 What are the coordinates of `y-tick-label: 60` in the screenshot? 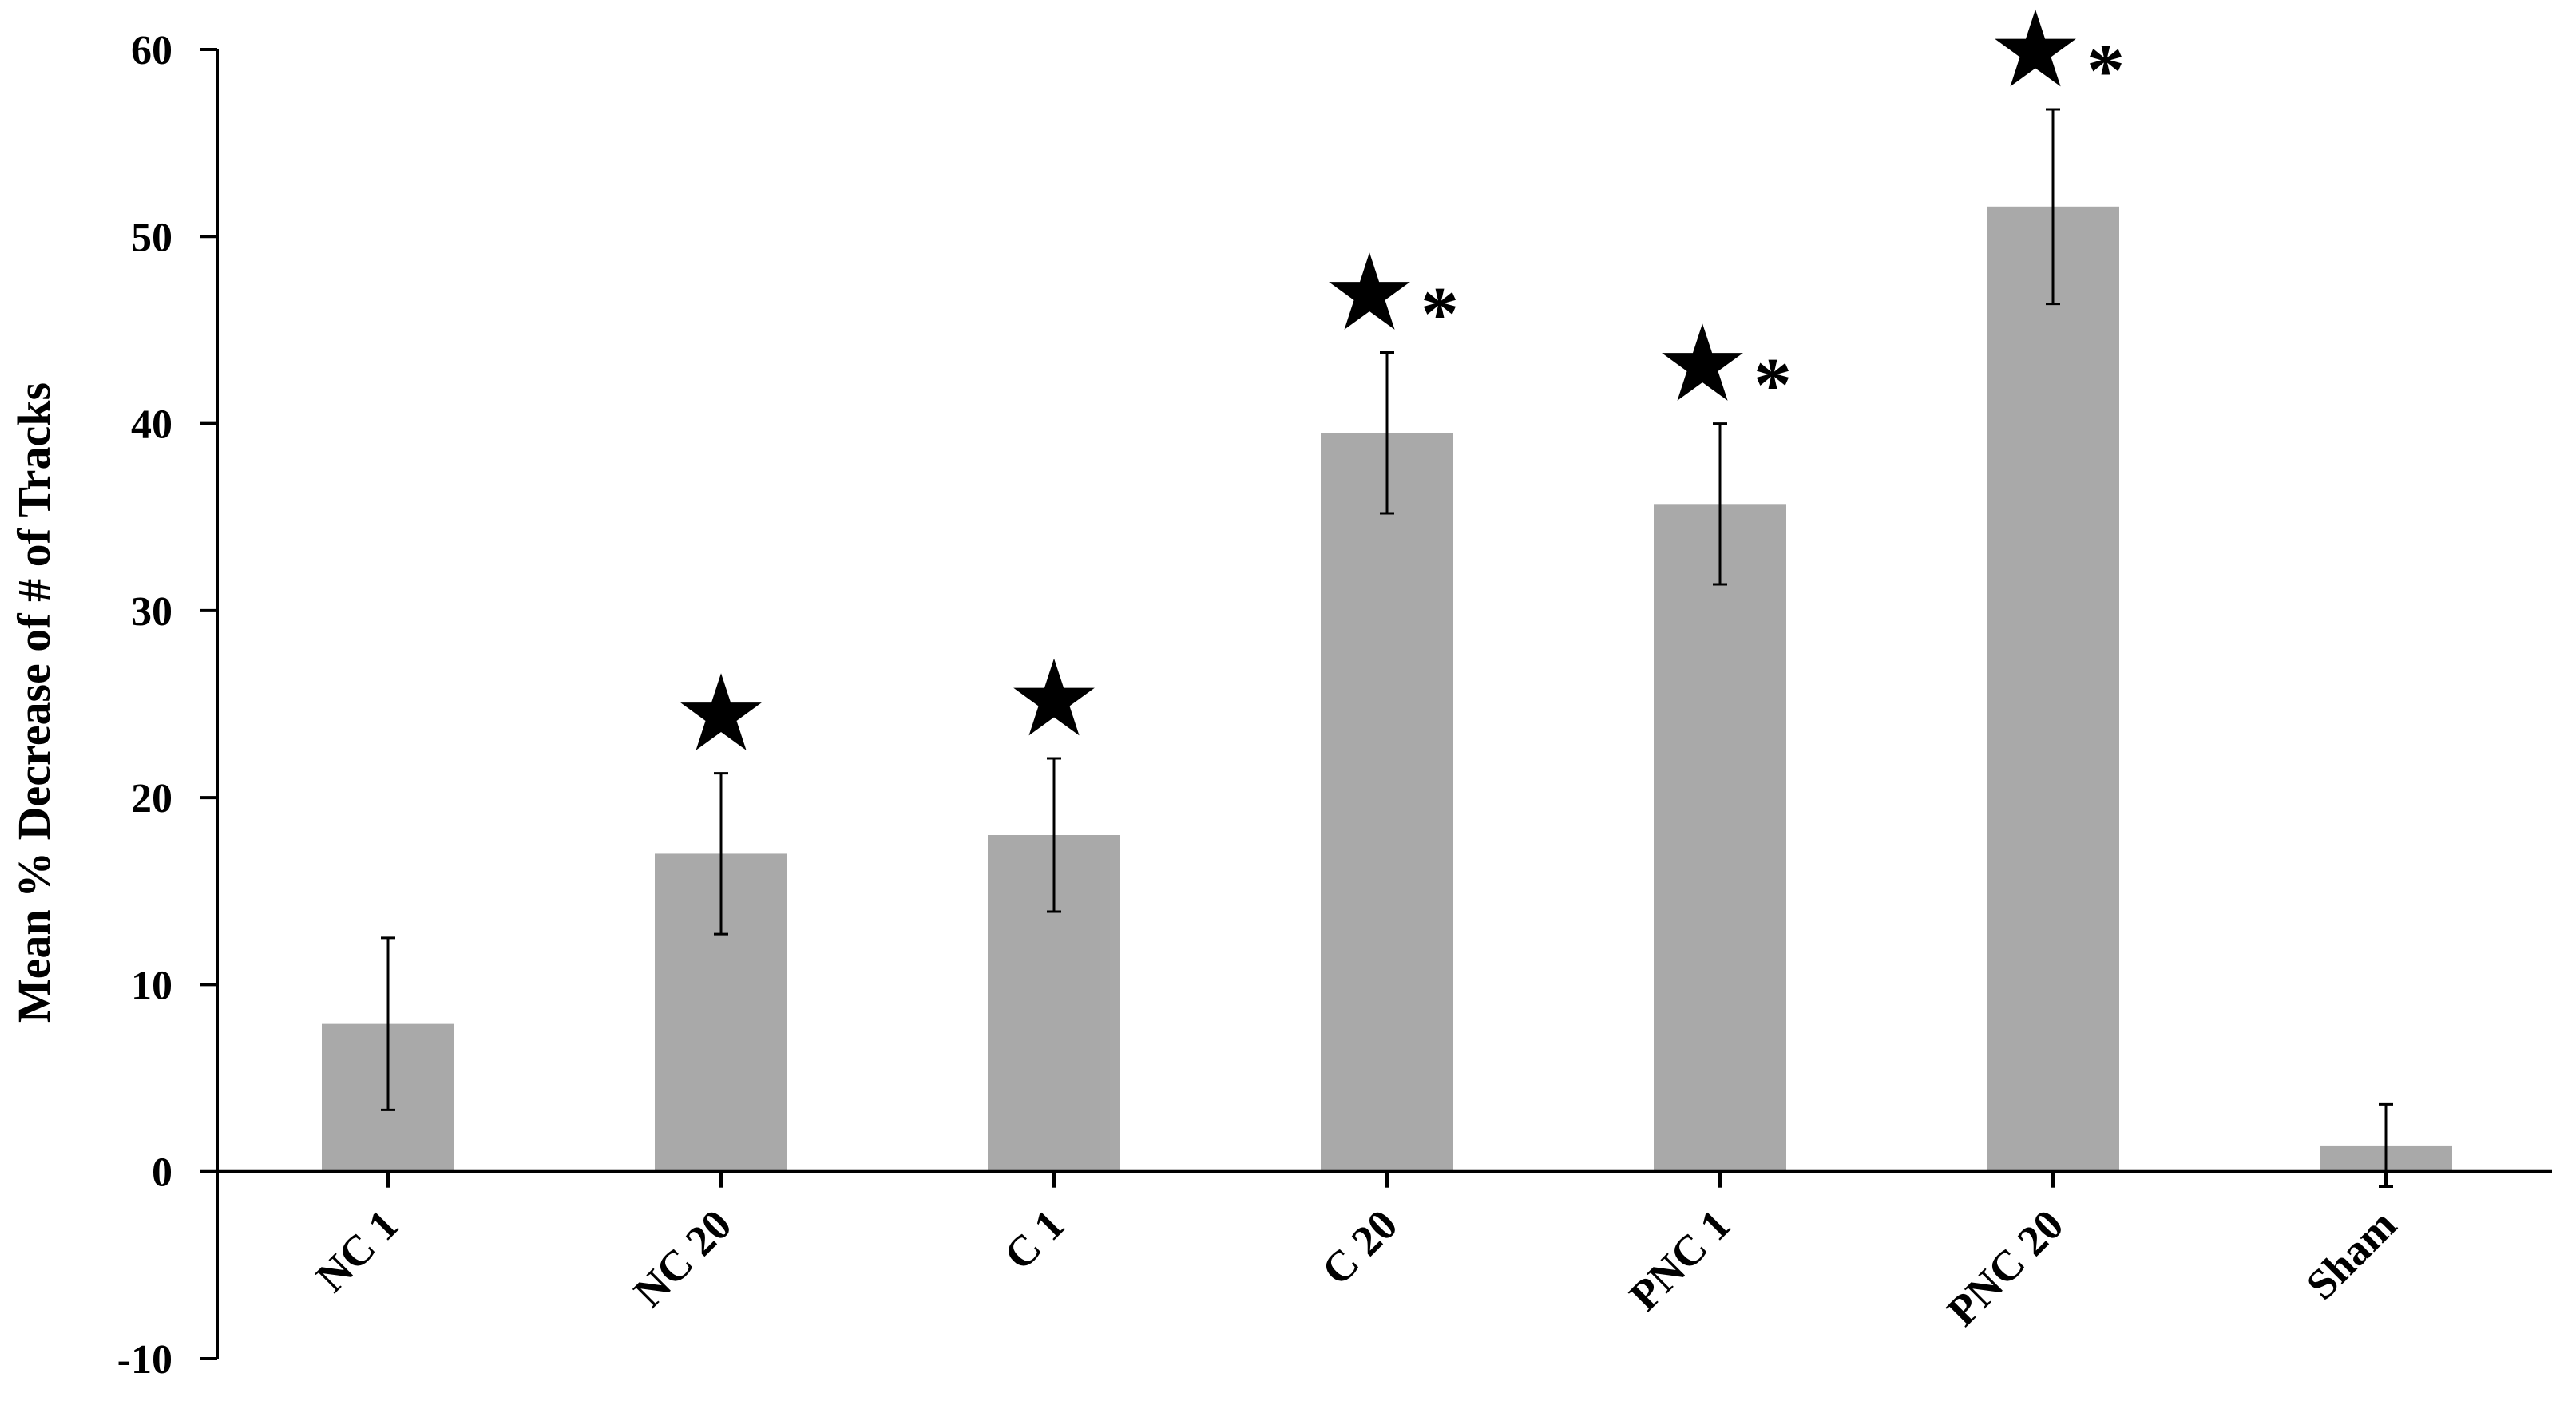 It's located at (151, 50).